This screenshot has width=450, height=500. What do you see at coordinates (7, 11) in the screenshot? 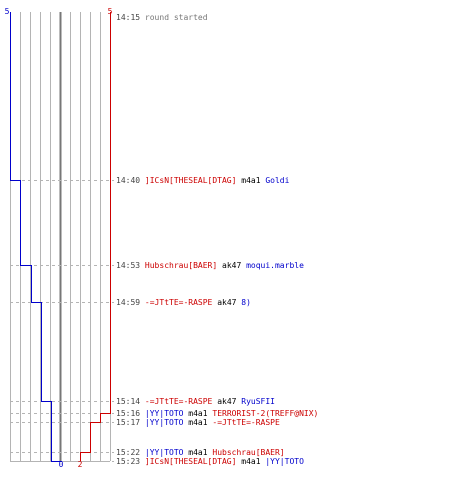
I see `blue-start-count: 5` at bounding box center [7, 11].